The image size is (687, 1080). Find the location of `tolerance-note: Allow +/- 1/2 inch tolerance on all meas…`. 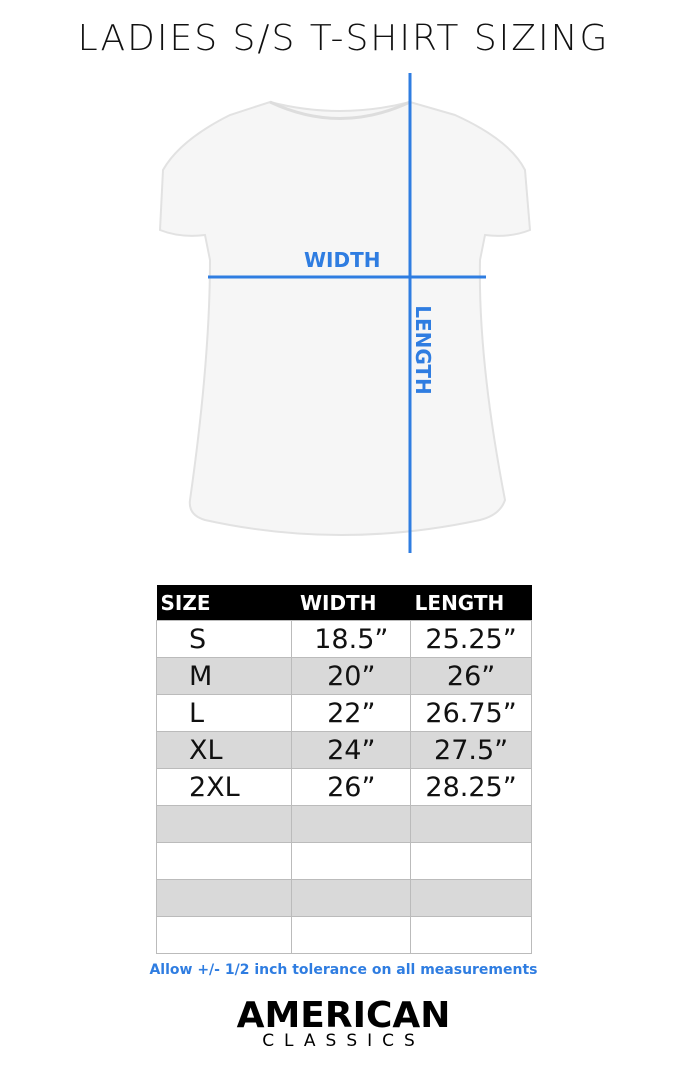

tolerance-note: Allow +/- 1/2 inch tolerance on all meas… is located at coordinates (343, 970).